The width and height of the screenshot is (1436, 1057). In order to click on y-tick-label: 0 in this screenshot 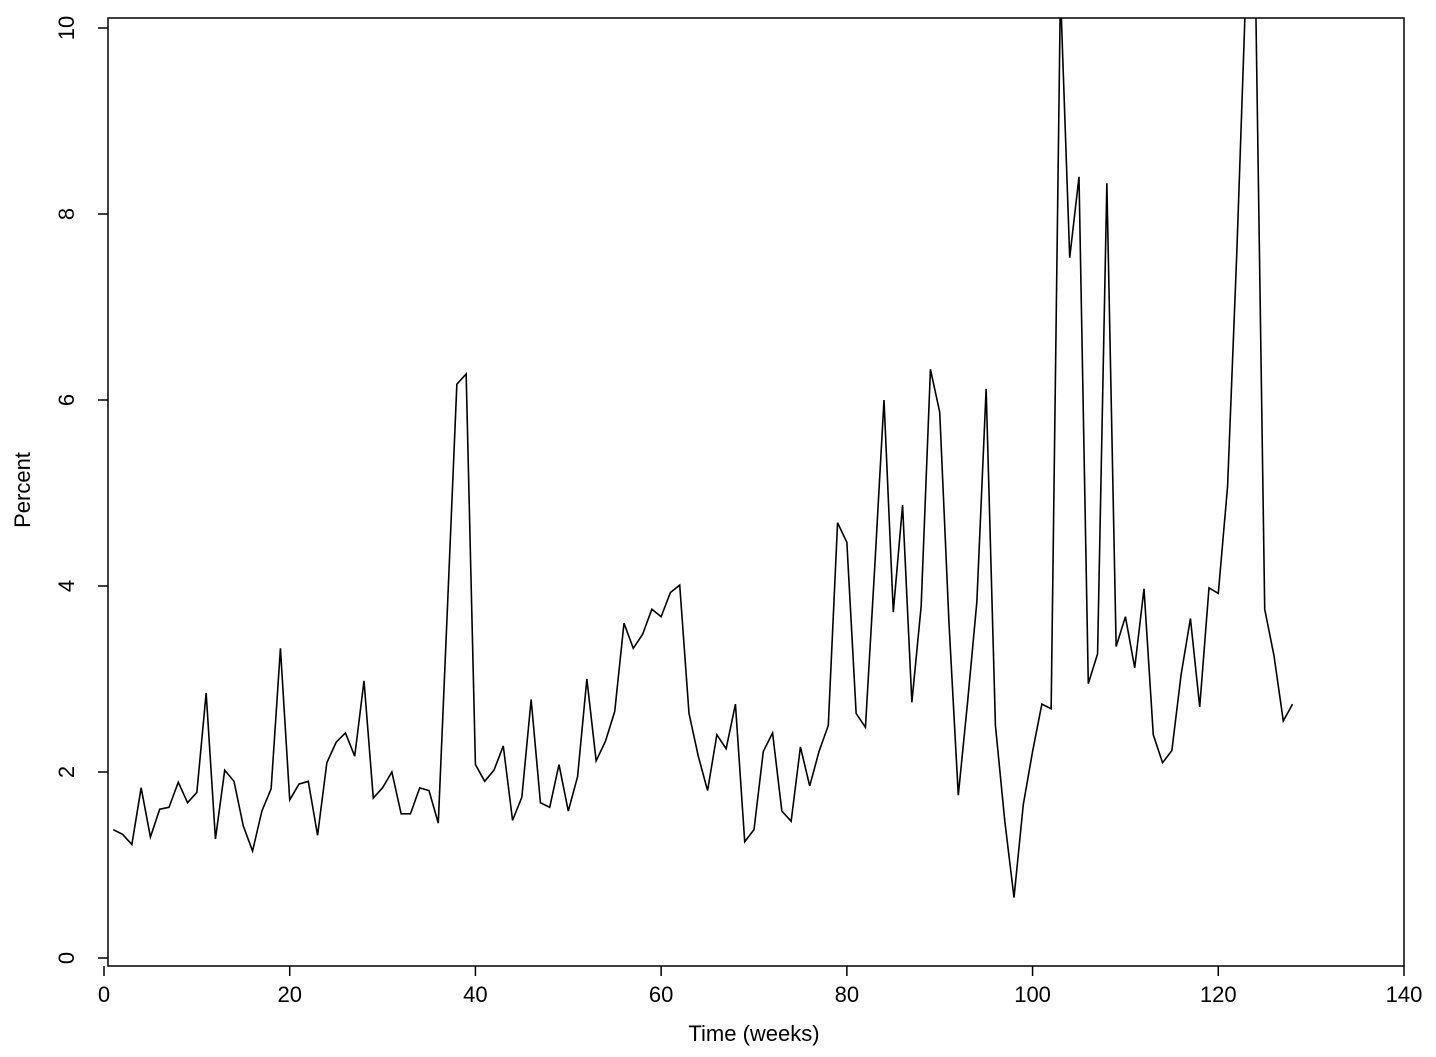, I will do `click(66, 958)`.